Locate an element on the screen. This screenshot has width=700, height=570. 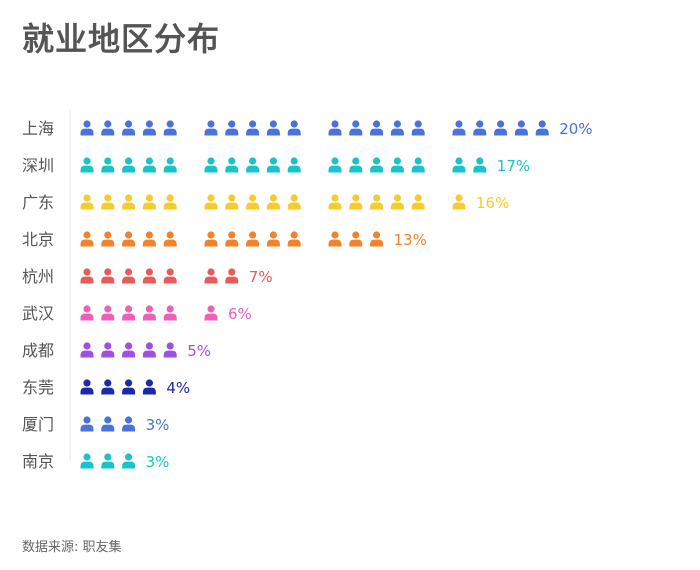
value-label: 13% is located at coordinates (410, 240).